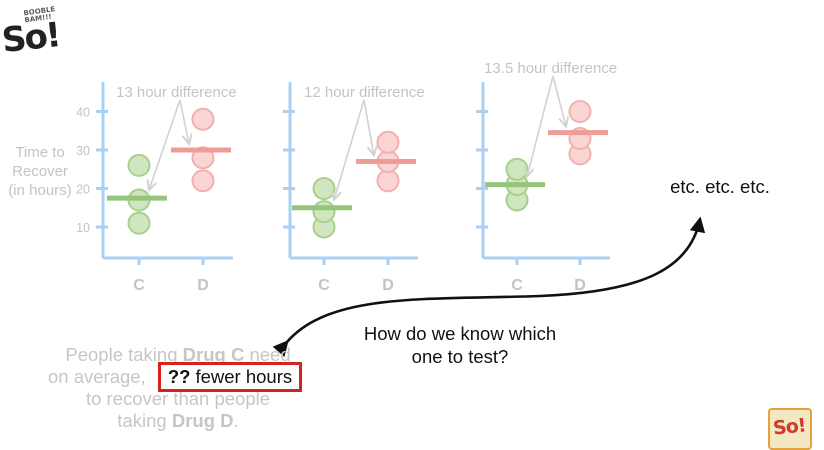  I want to click on y-tick-label: 40, so click(83, 113).